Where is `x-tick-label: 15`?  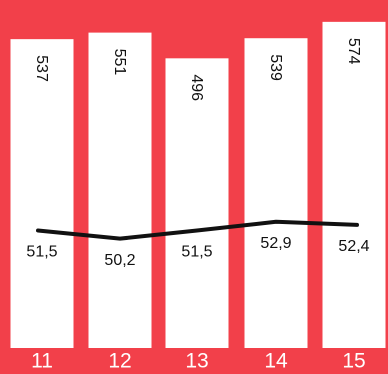
x-tick-label: 15 is located at coordinates (353, 361).